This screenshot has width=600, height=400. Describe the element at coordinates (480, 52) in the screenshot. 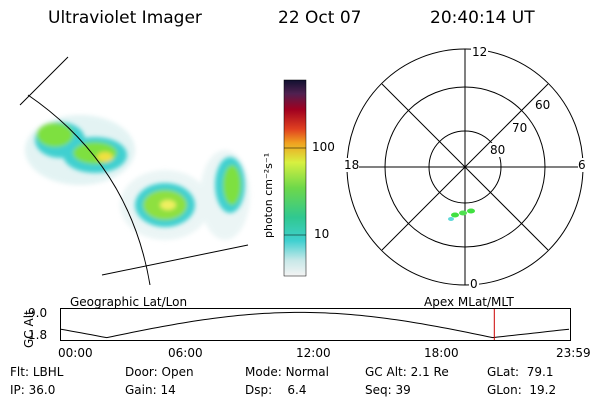

I see `mlt-label-12: 12` at that location.